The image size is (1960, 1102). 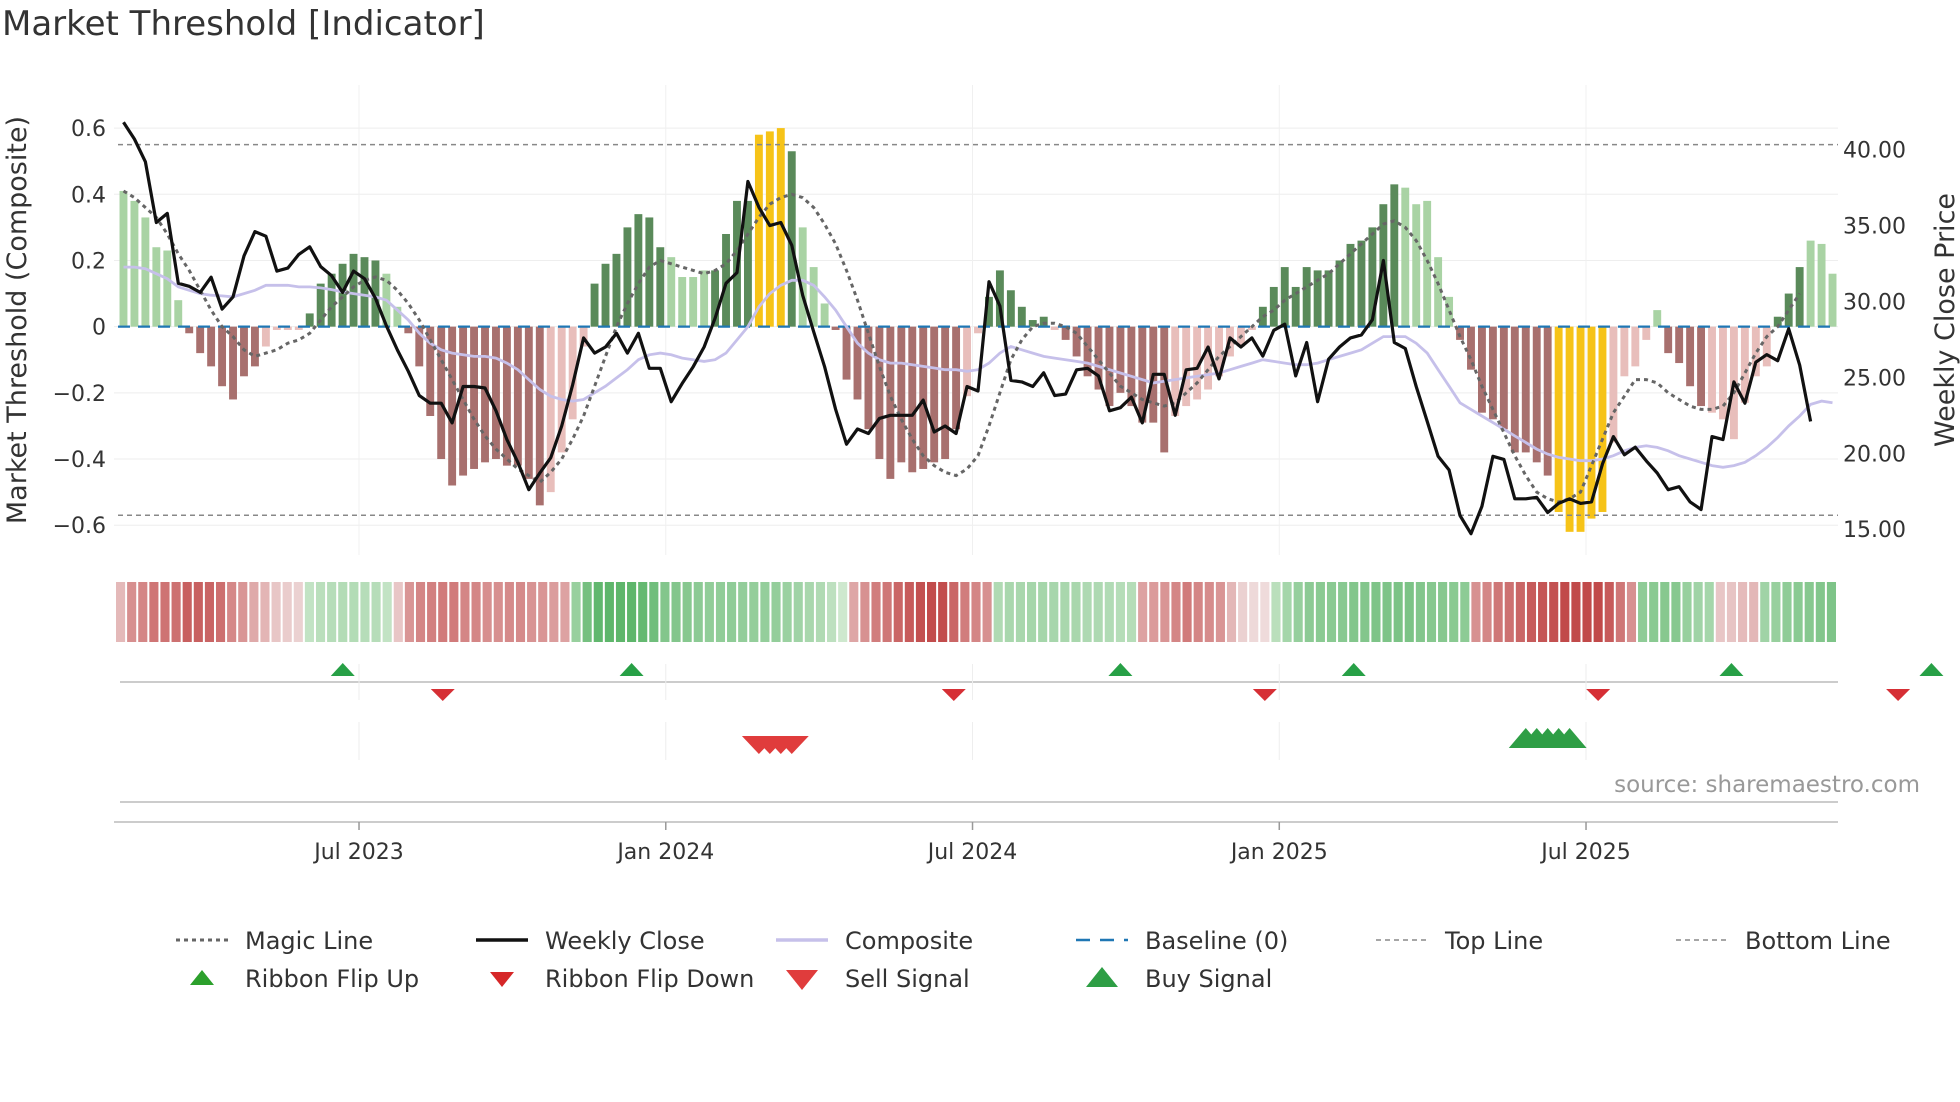 What do you see at coordinates (17, 320) in the screenshot?
I see `left-axis-title: Market Threshold (Composite)` at bounding box center [17, 320].